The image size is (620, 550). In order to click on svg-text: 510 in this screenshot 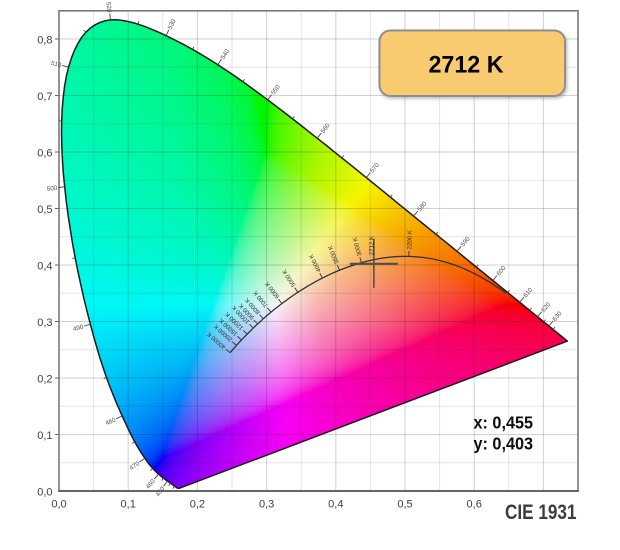, I will do `click(56, 65)`.